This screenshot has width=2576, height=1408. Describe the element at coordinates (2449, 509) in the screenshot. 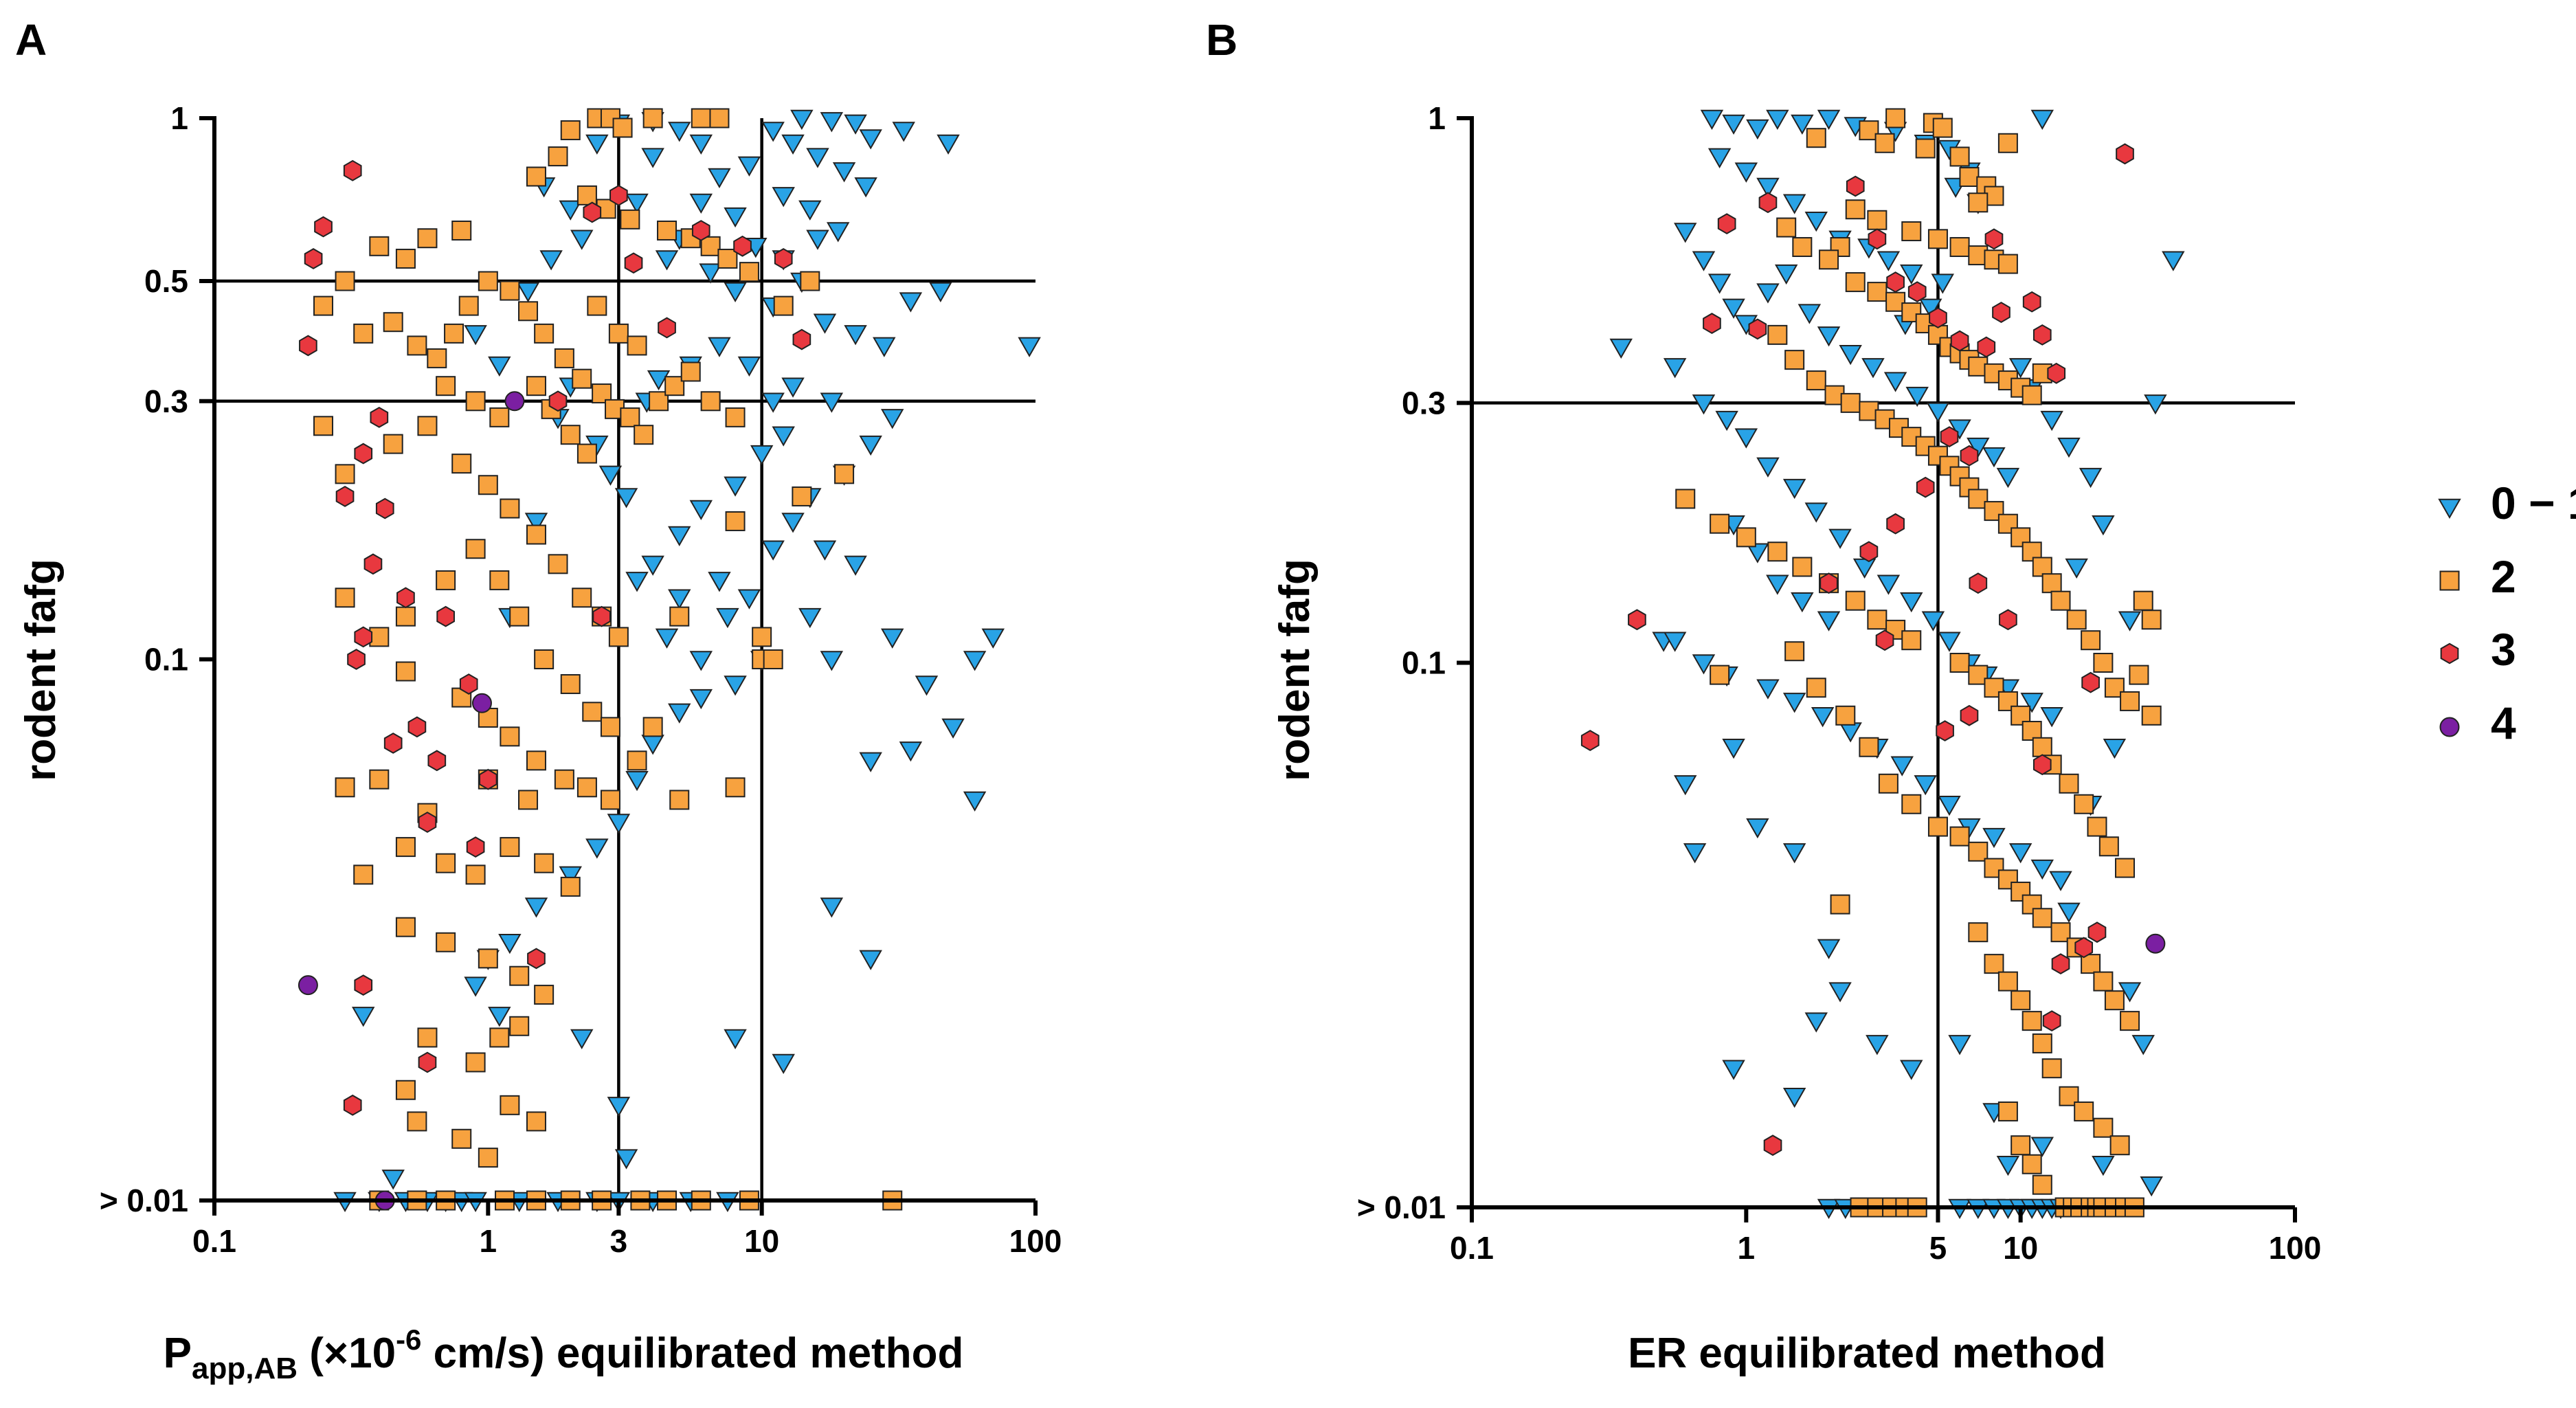

I see `legend-marker-triangle-down` at that location.